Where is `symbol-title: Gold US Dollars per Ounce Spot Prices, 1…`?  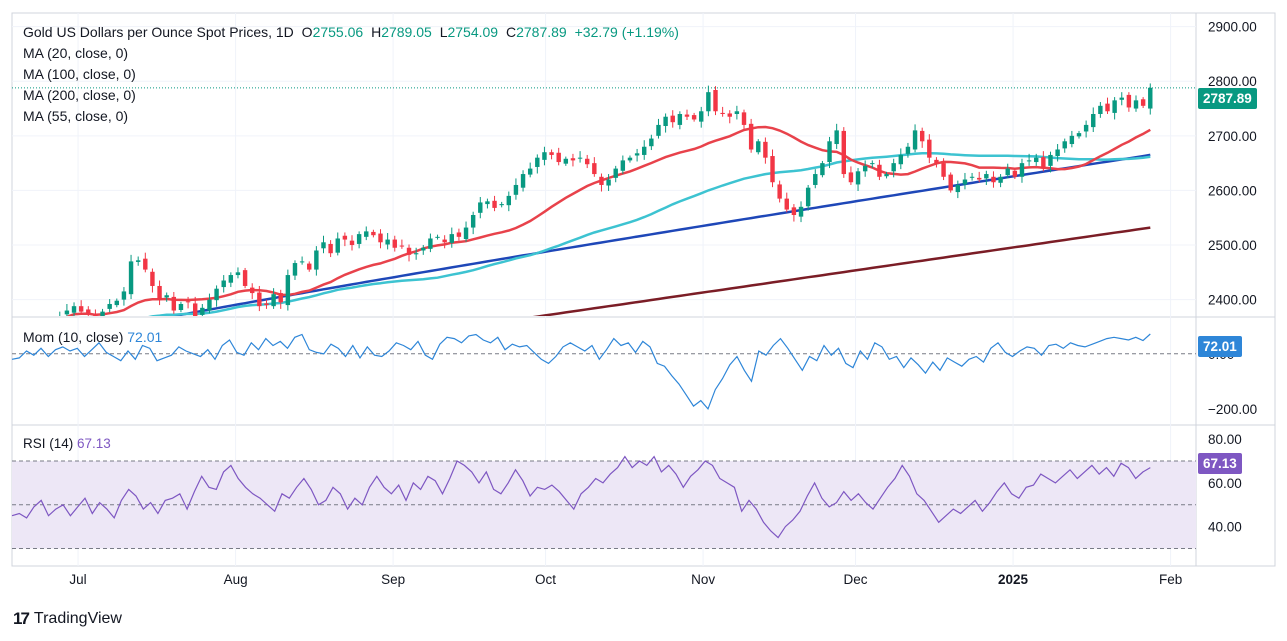
symbol-title: Gold US Dollars per Ounce Spot Prices, 1… is located at coordinates (158, 32).